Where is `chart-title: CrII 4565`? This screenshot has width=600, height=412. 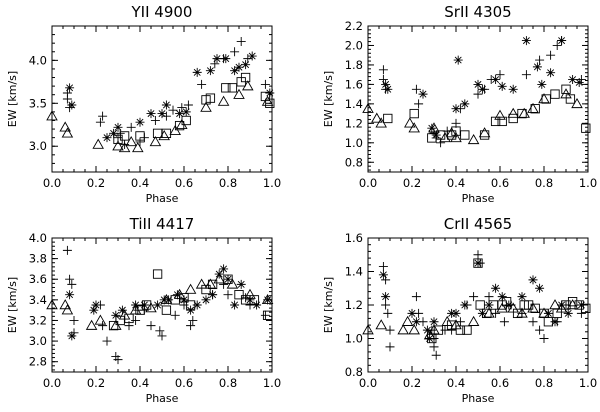
chart-title: CrII 4565 is located at coordinates (478, 224).